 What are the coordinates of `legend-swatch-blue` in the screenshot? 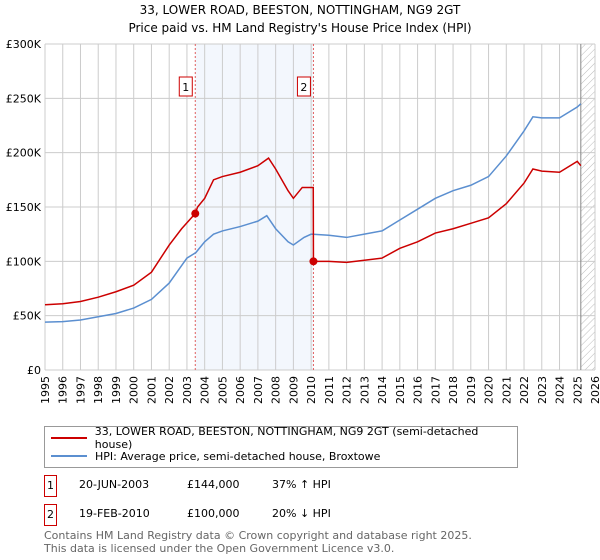 It's located at (69, 456).